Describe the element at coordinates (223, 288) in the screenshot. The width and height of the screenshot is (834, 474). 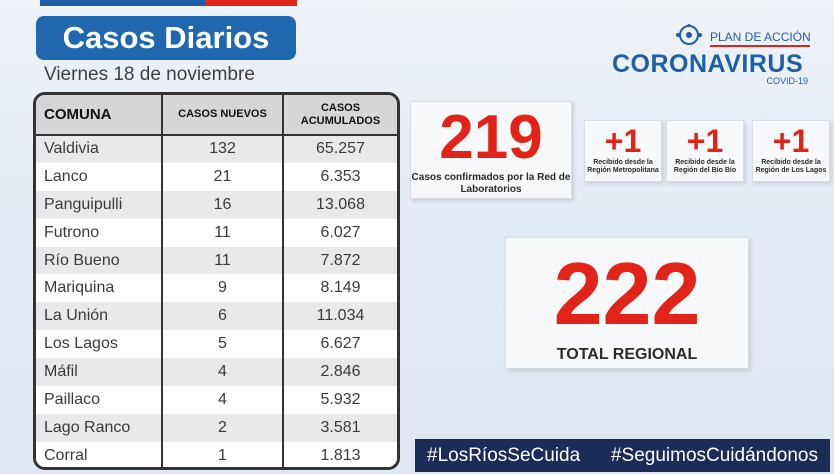
I see `cell-casos-nuevos: 9` at that location.